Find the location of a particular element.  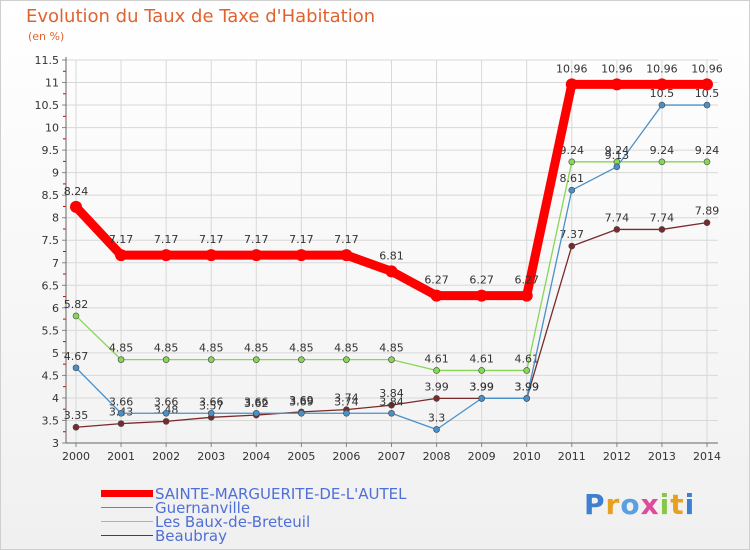

y-tick-label: 9 is located at coordinates (55, 173).